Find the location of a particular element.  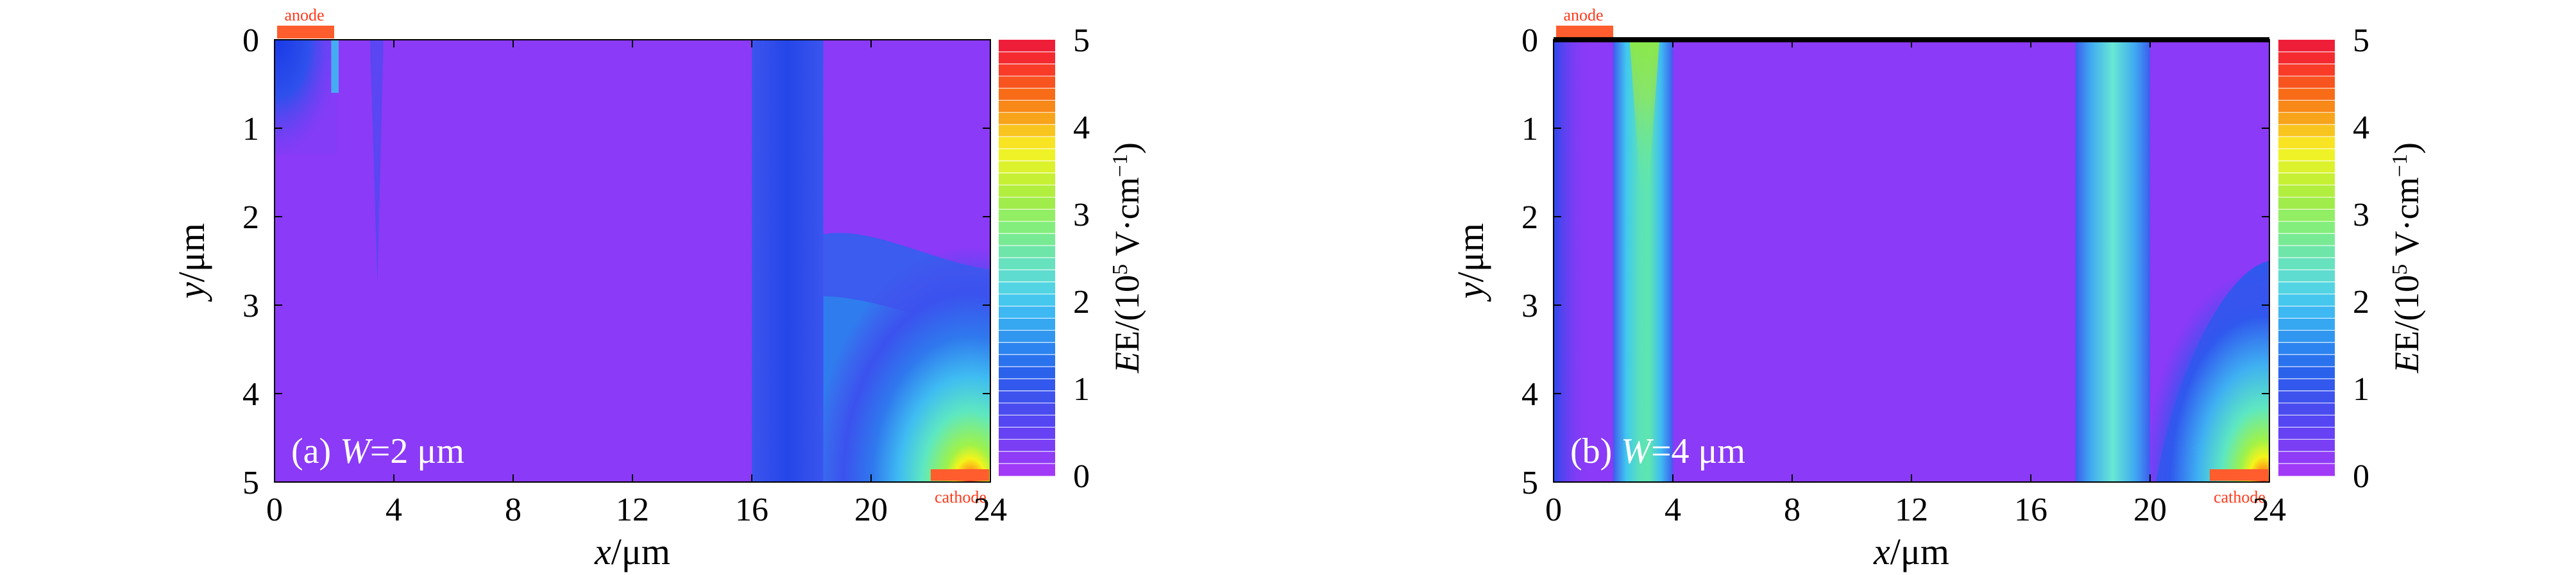

cathode-field-peak is located at coordinates (2209, 375).